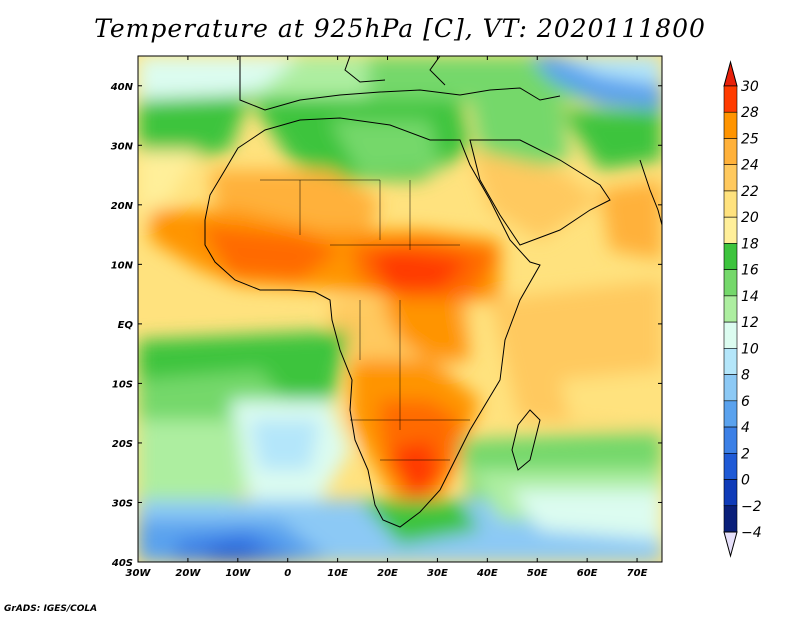  Describe the element at coordinates (745, 454) in the screenshot. I see `colorbar-label: 2` at that location.